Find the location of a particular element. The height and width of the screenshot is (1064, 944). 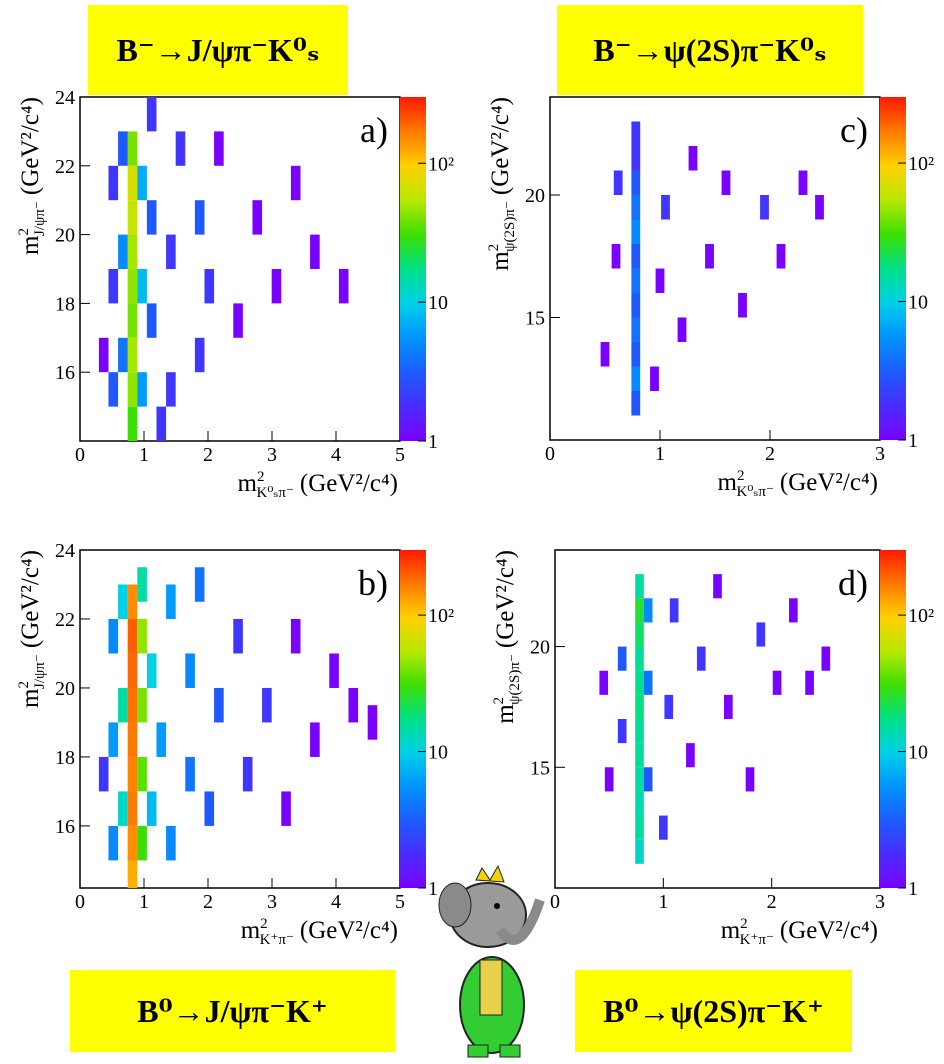

title: B⁻→J/ψπ⁻K⁰ₛ is located at coordinates (217, 50).